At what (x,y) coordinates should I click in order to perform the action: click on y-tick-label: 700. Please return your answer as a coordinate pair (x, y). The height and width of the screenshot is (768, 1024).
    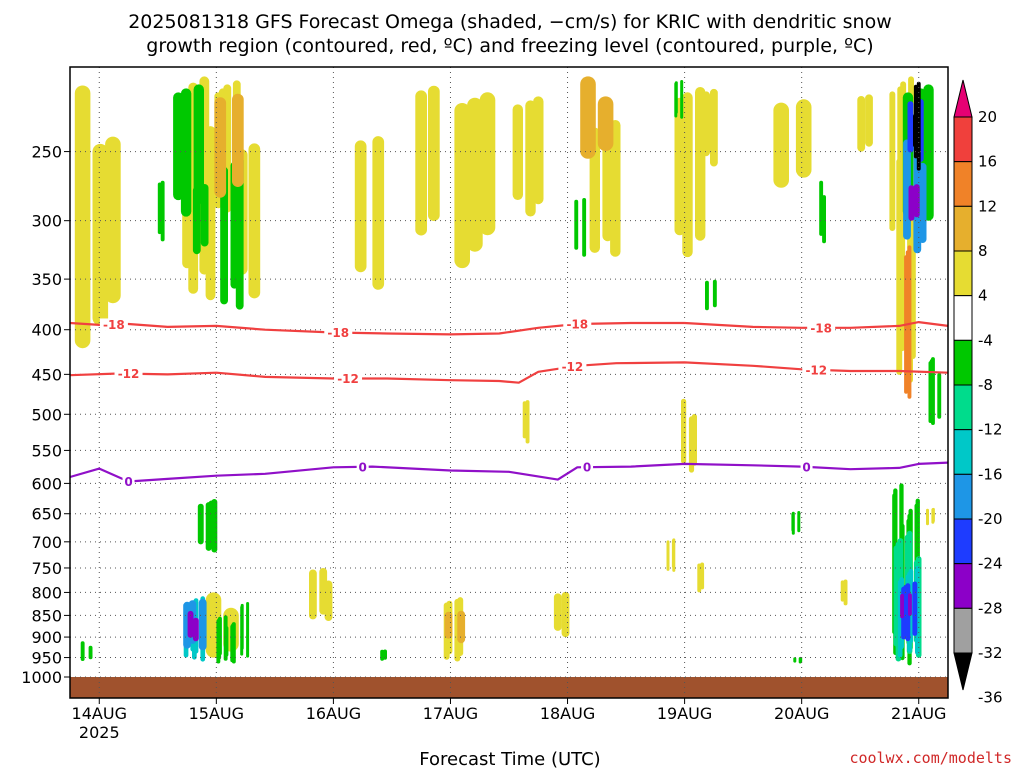
    Looking at the image, I should click on (46, 542).